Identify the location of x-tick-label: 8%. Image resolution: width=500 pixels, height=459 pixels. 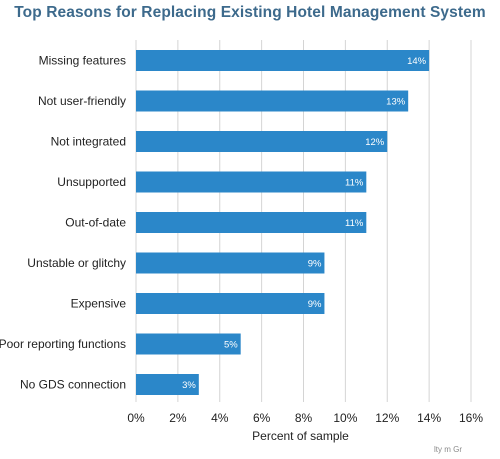
(304, 418).